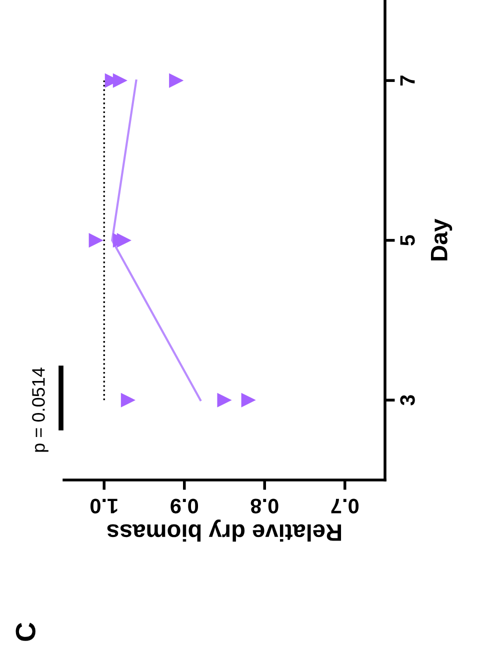 The image size is (488, 662). Describe the element at coordinates (407, 400) in the screenshot. I see `y-tick-label: 3` at that location.